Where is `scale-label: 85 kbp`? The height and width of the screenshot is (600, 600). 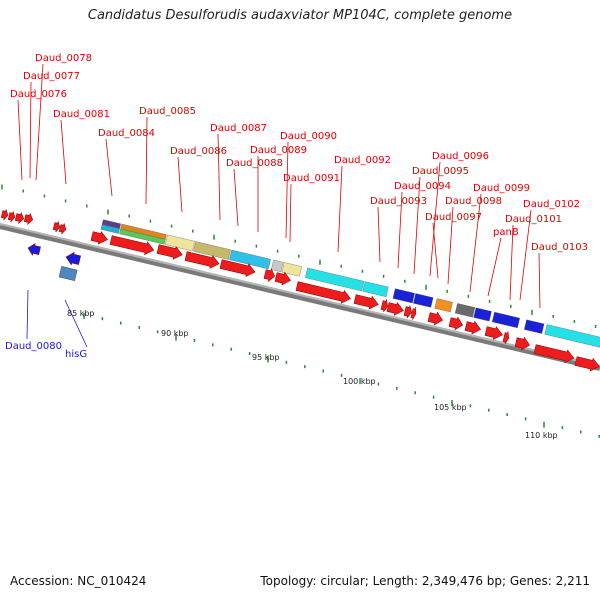
scale-label: 85 kbp is located at coordinates (81, 313).